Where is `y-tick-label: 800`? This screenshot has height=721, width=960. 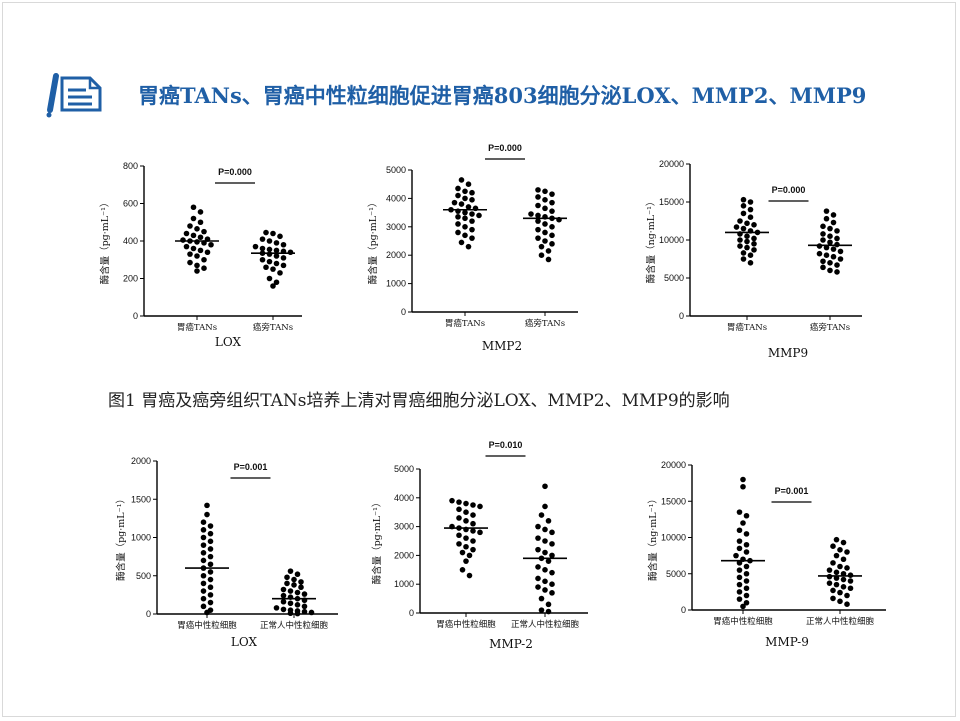 y-tick-label: 800 is located at coordinates (130, 166).